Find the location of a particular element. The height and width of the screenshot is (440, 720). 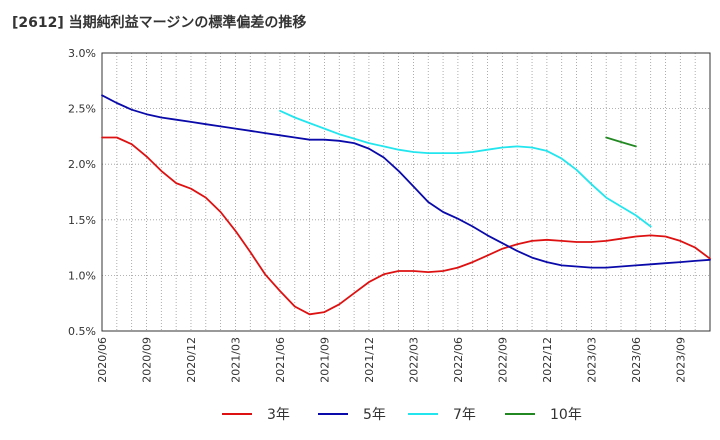

x-tick-label: 2023/03 is located at coordinates (591, 360).